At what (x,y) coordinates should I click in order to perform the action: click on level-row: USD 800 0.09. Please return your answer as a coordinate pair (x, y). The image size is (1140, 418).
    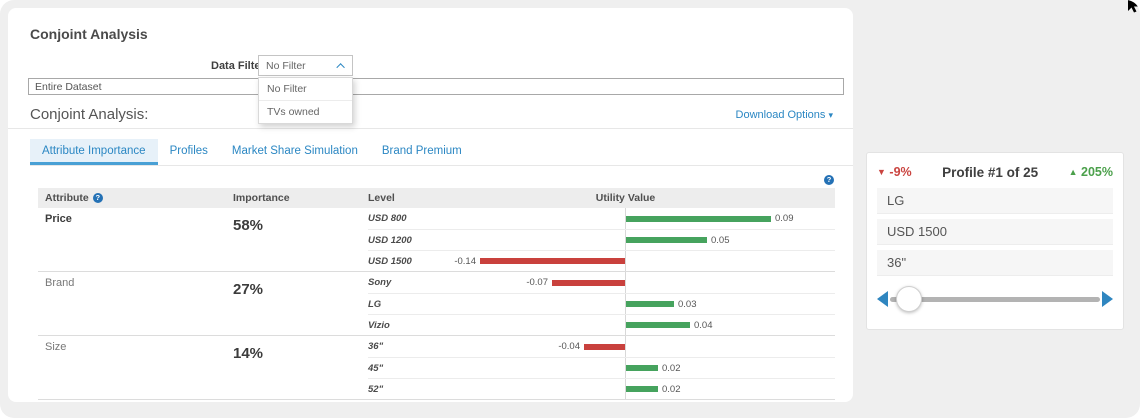
    Looking at the image, I should click on (601, 218).